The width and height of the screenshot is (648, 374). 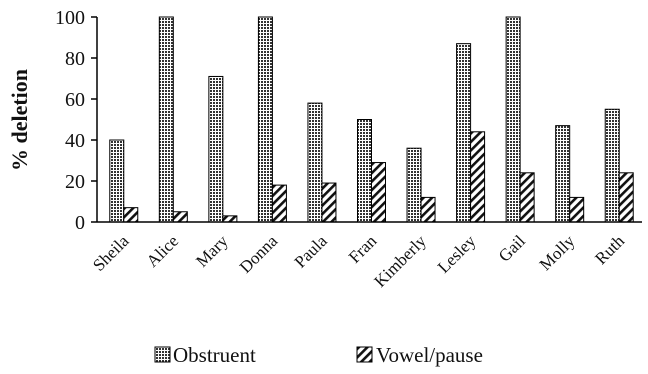 What do you see at coordinates (230, 219) in the screenshot?
I see `bar-vowel-pause-mary` at bounding box center [230, 219].